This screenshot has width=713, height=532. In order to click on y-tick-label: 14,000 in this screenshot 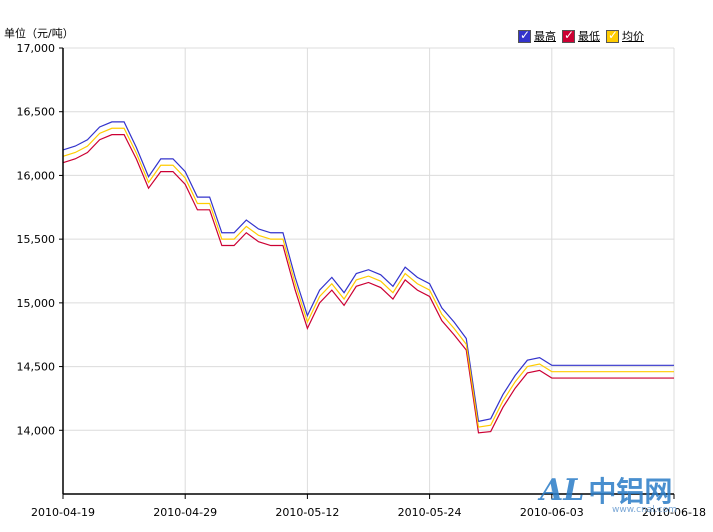, I will do `click(36, 430)`.